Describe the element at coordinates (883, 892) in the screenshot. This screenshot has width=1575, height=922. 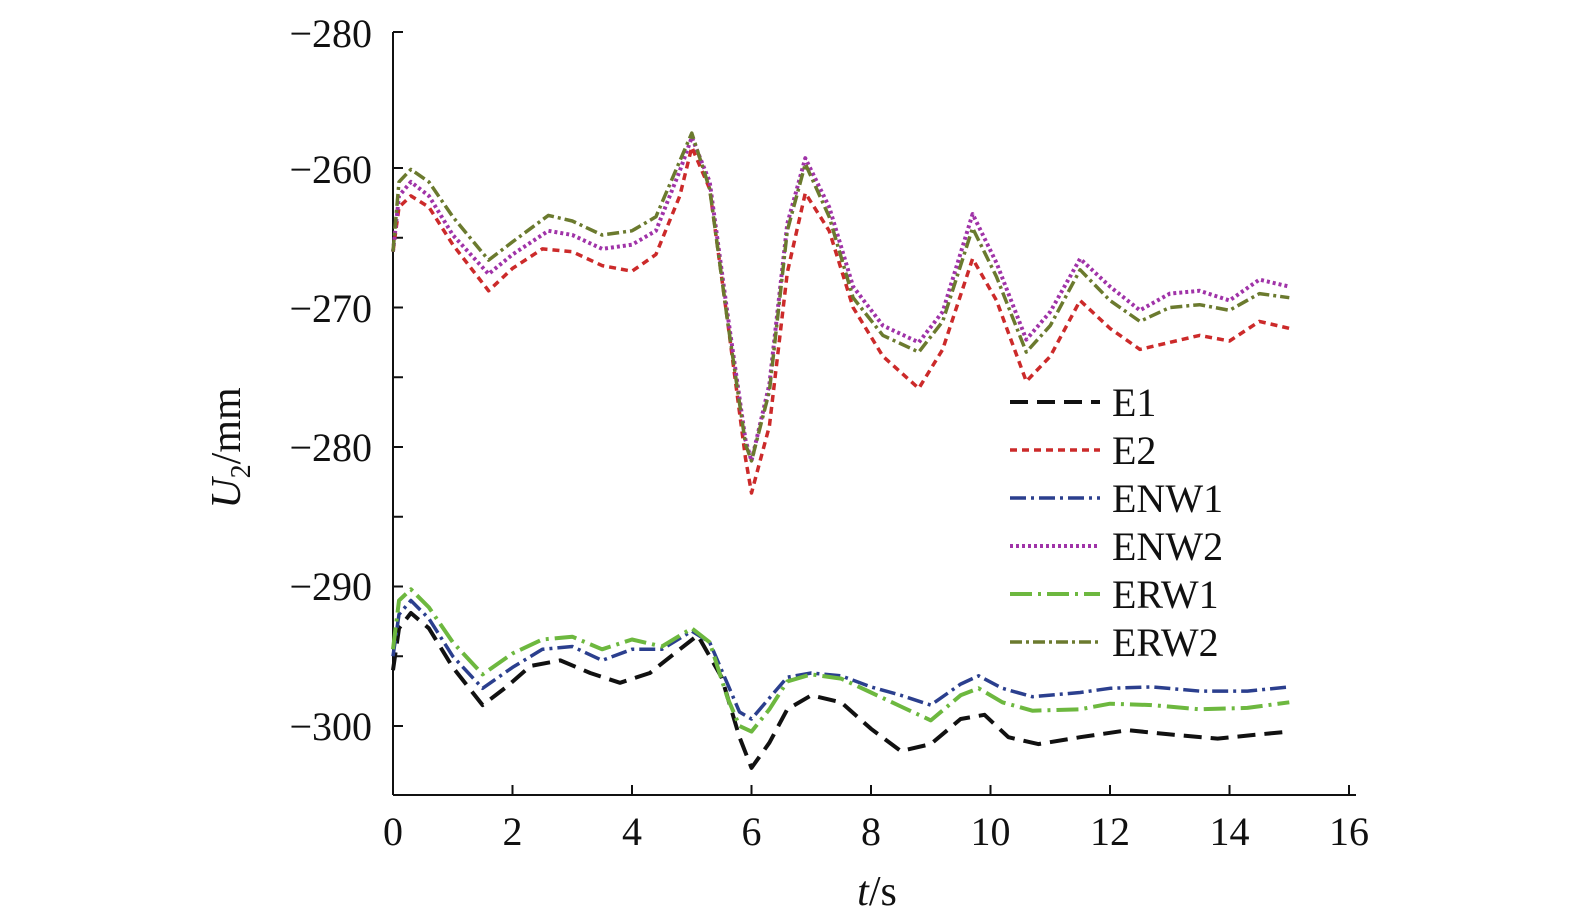
I see `x-axis-title-unit: /s` at that location.